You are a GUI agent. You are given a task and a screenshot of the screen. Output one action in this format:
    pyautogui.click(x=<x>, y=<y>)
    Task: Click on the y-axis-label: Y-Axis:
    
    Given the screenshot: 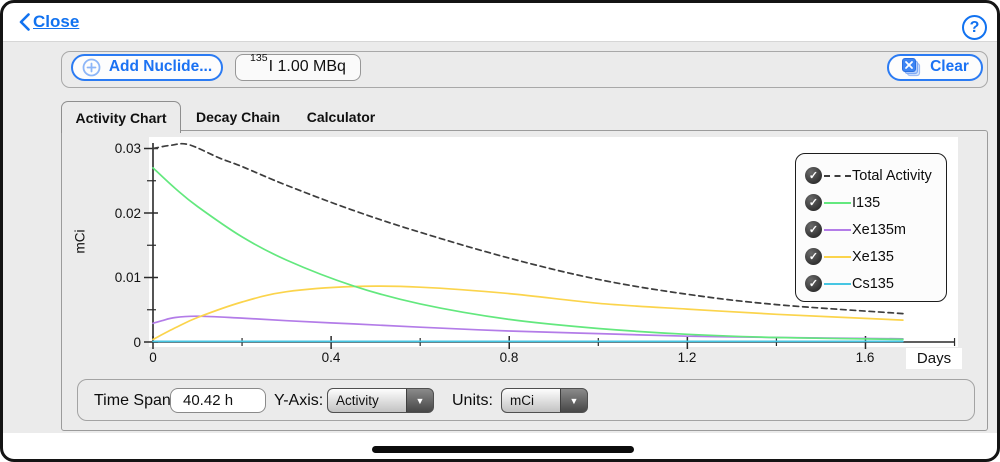 What is the action you would take?
    pyautogui.click(x=299, y=400)
    